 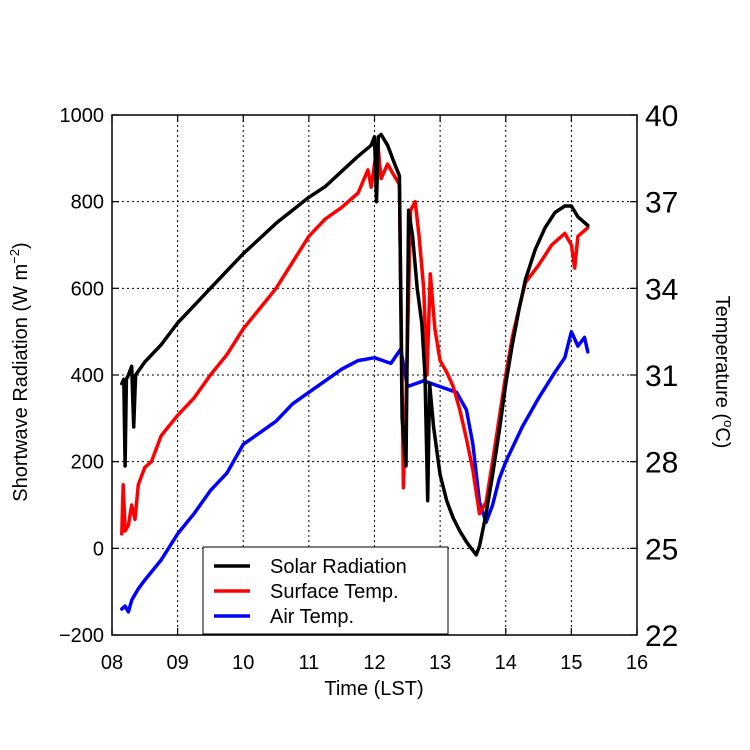 I want to click on right-y-tick-label: 25, so click(x=661, y=549).